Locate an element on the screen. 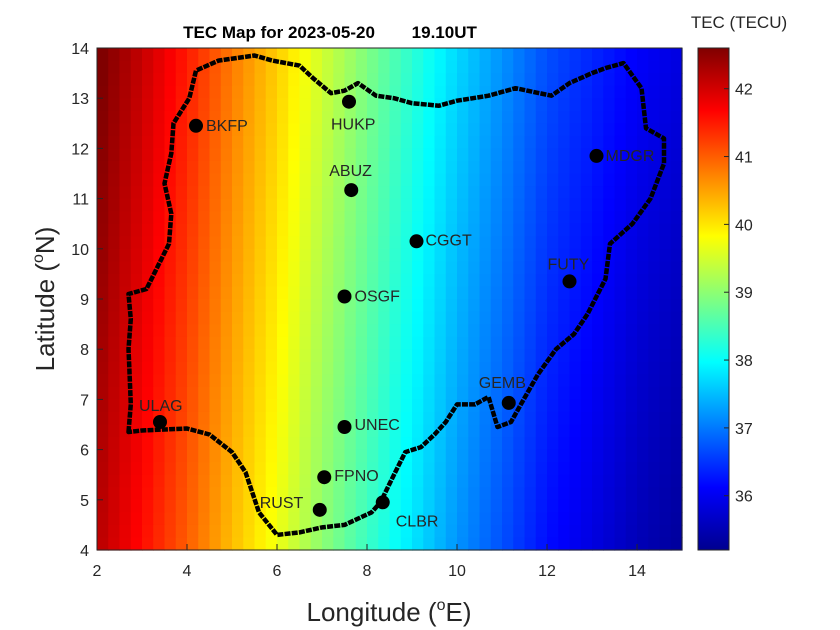 The height and width of the screenshot is (630, 840). station-marker is located at coordinates (596, 155).